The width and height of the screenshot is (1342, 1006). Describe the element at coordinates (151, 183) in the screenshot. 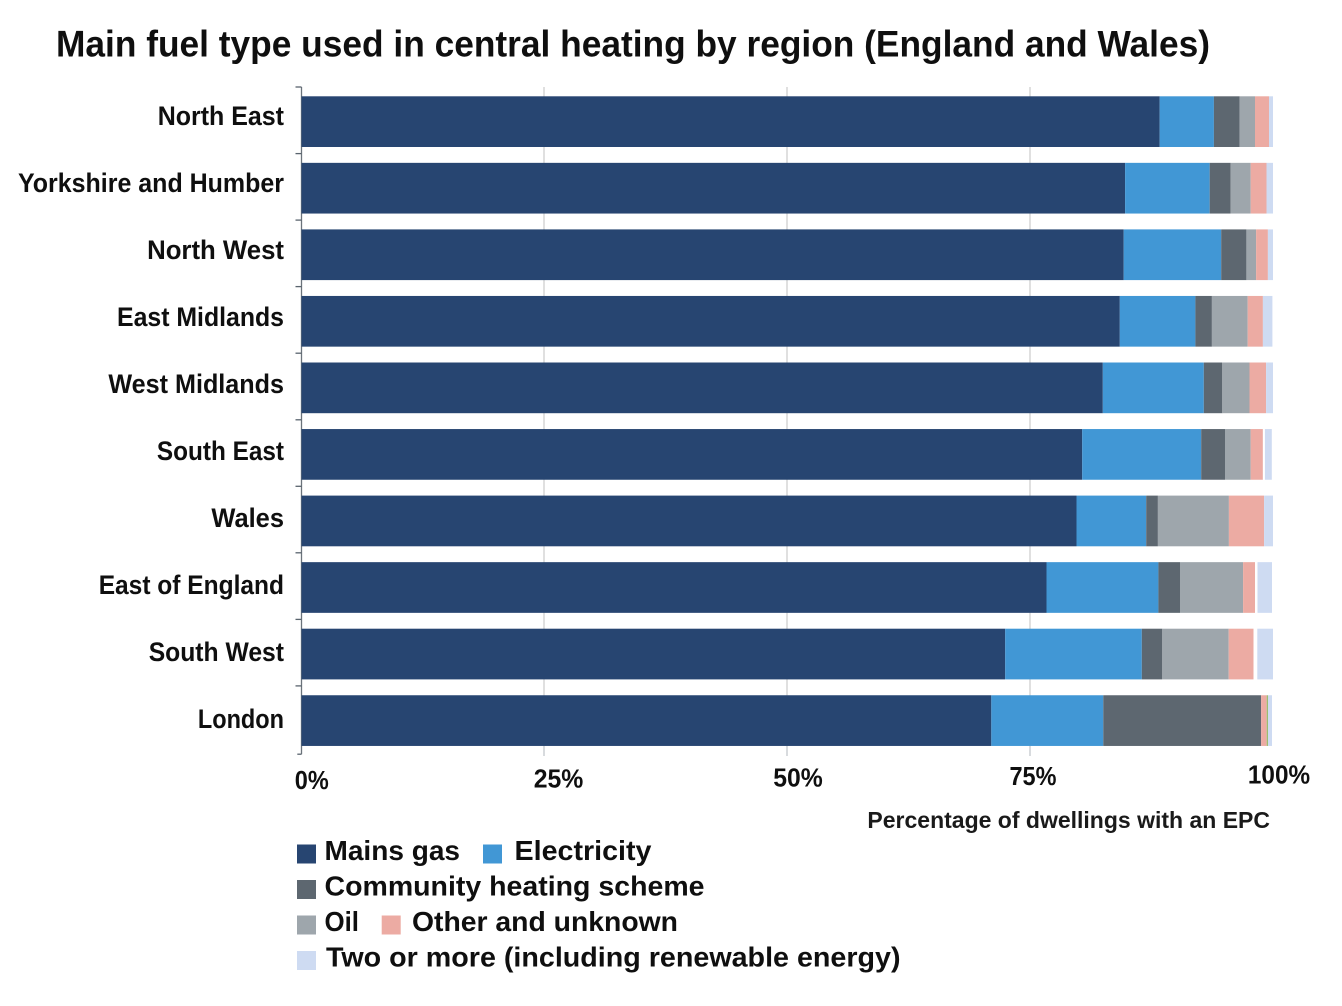

I see `svg-text: Yorkshire and Humber` at that location.